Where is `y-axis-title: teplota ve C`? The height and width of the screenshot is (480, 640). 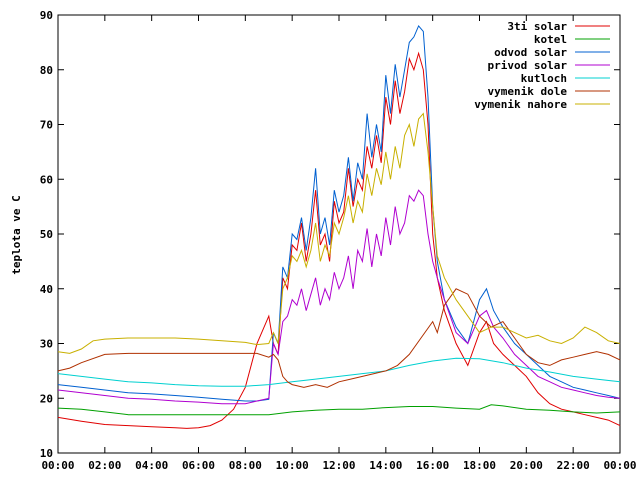
y-axis-title: teplota ve C is located at coordinates (16, 234).